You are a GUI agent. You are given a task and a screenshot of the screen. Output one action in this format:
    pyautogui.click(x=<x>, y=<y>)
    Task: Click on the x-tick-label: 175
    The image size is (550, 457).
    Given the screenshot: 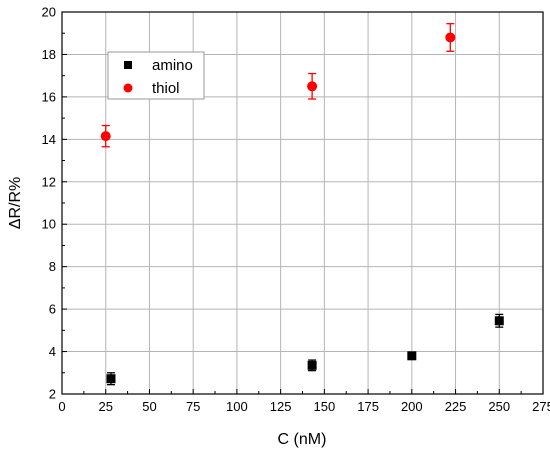 What is the action you would take?
    pyautogui.click(x=368, y=406)
    